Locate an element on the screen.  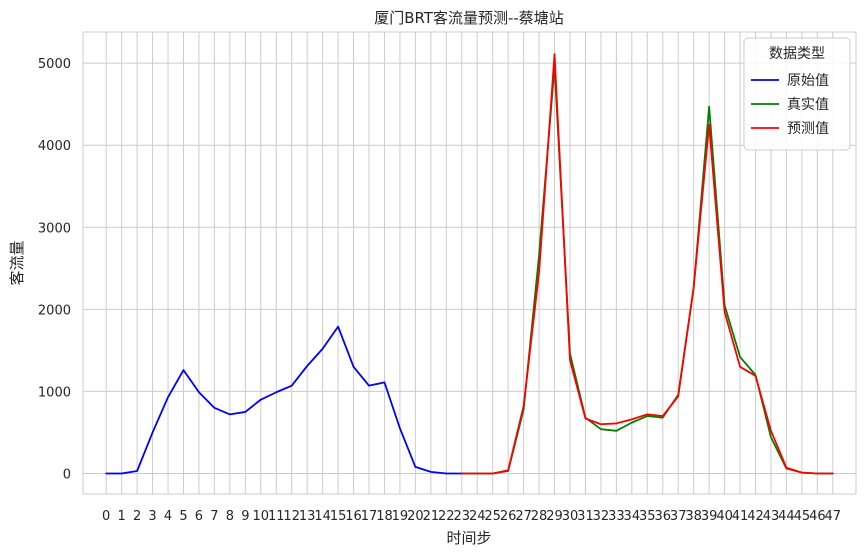
x-tick-label: 18 is located at coordinates (384, 516).